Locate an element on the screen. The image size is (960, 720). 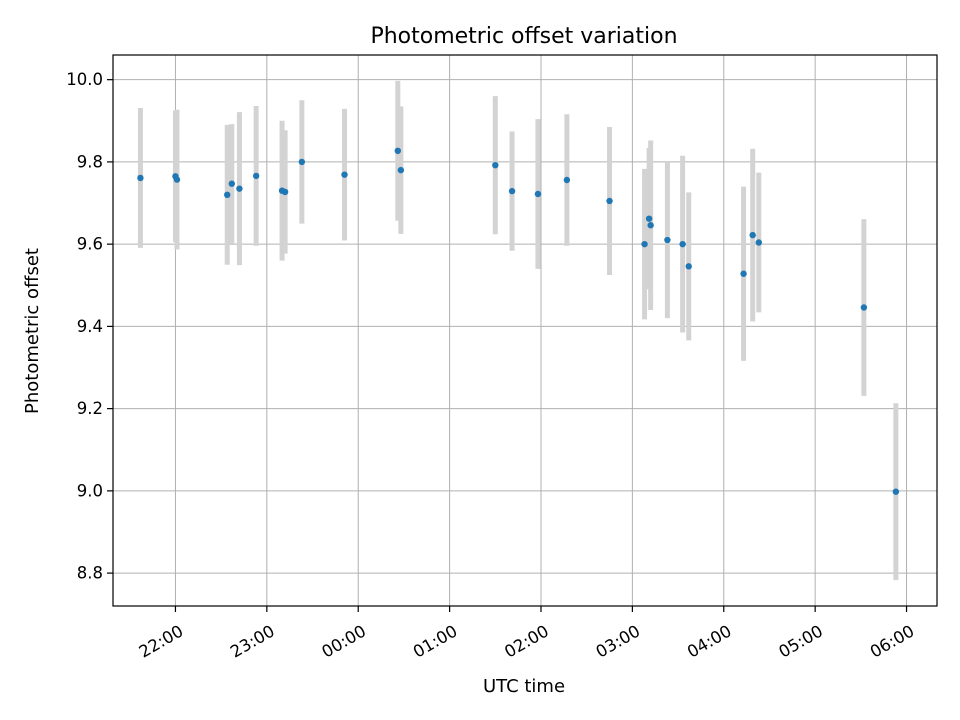
x-tick-label: 05:00 is located at coordinates (800, 641).